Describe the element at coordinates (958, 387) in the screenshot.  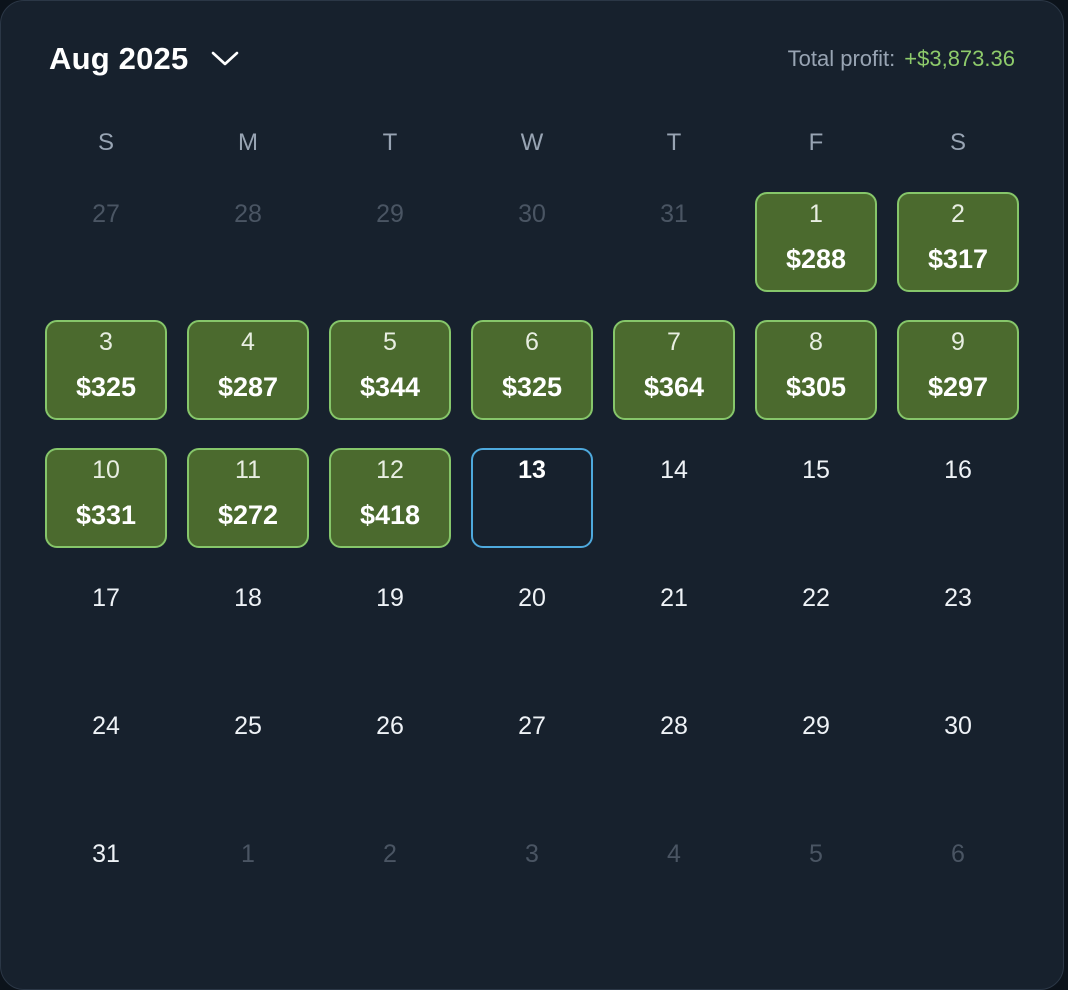
I see `day-profit-amount: $297` at that location.